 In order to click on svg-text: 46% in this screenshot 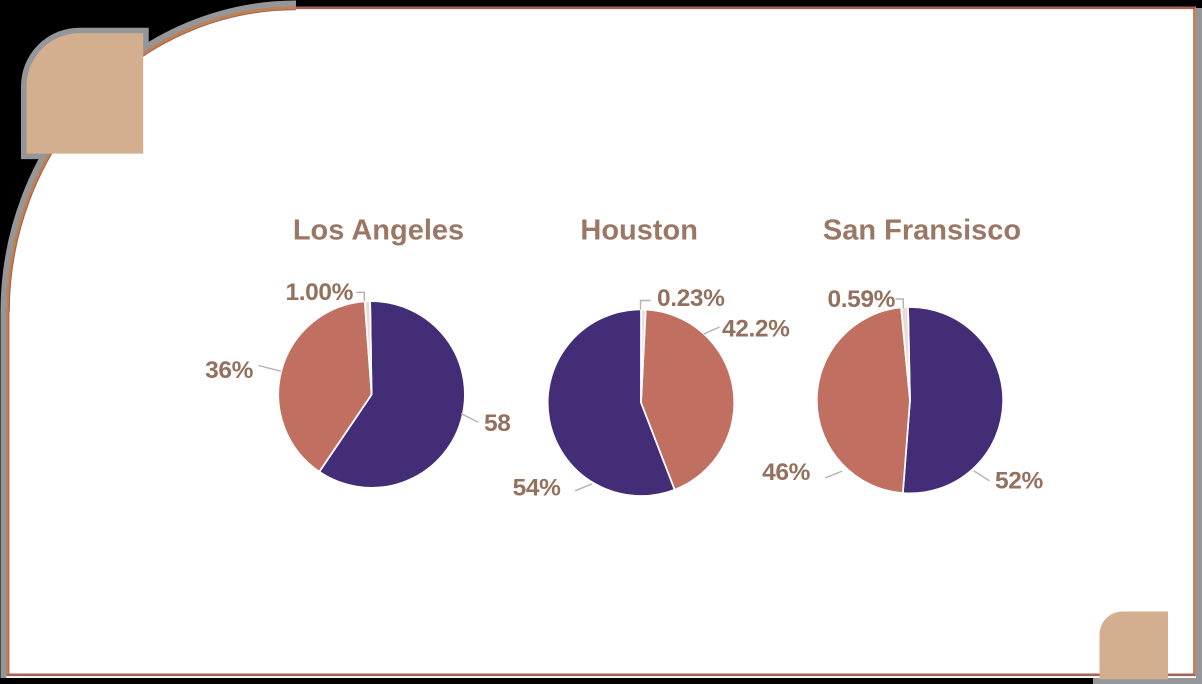, I will do `click(786, 472)`.